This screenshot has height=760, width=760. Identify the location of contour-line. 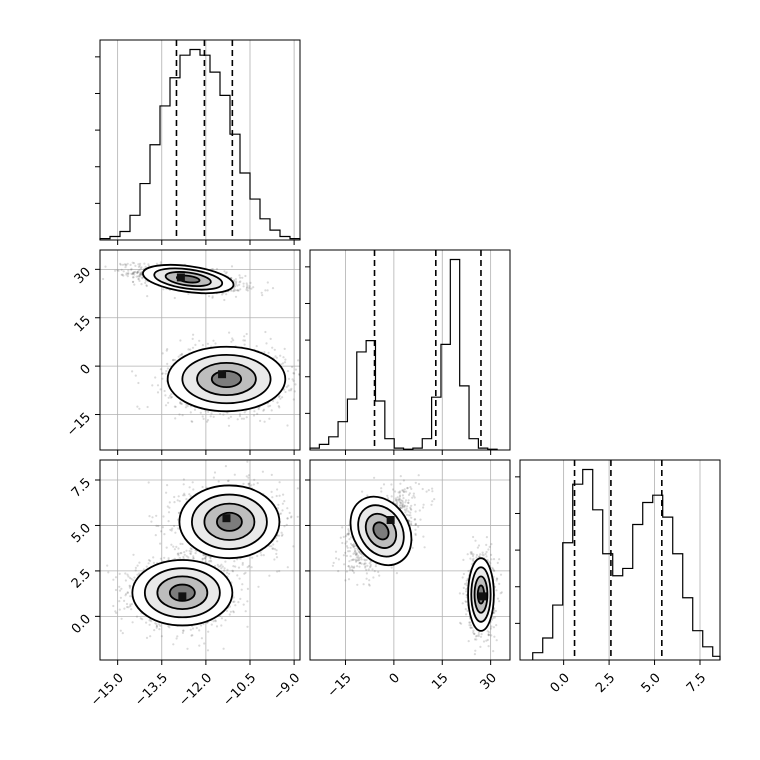
(226, 379).